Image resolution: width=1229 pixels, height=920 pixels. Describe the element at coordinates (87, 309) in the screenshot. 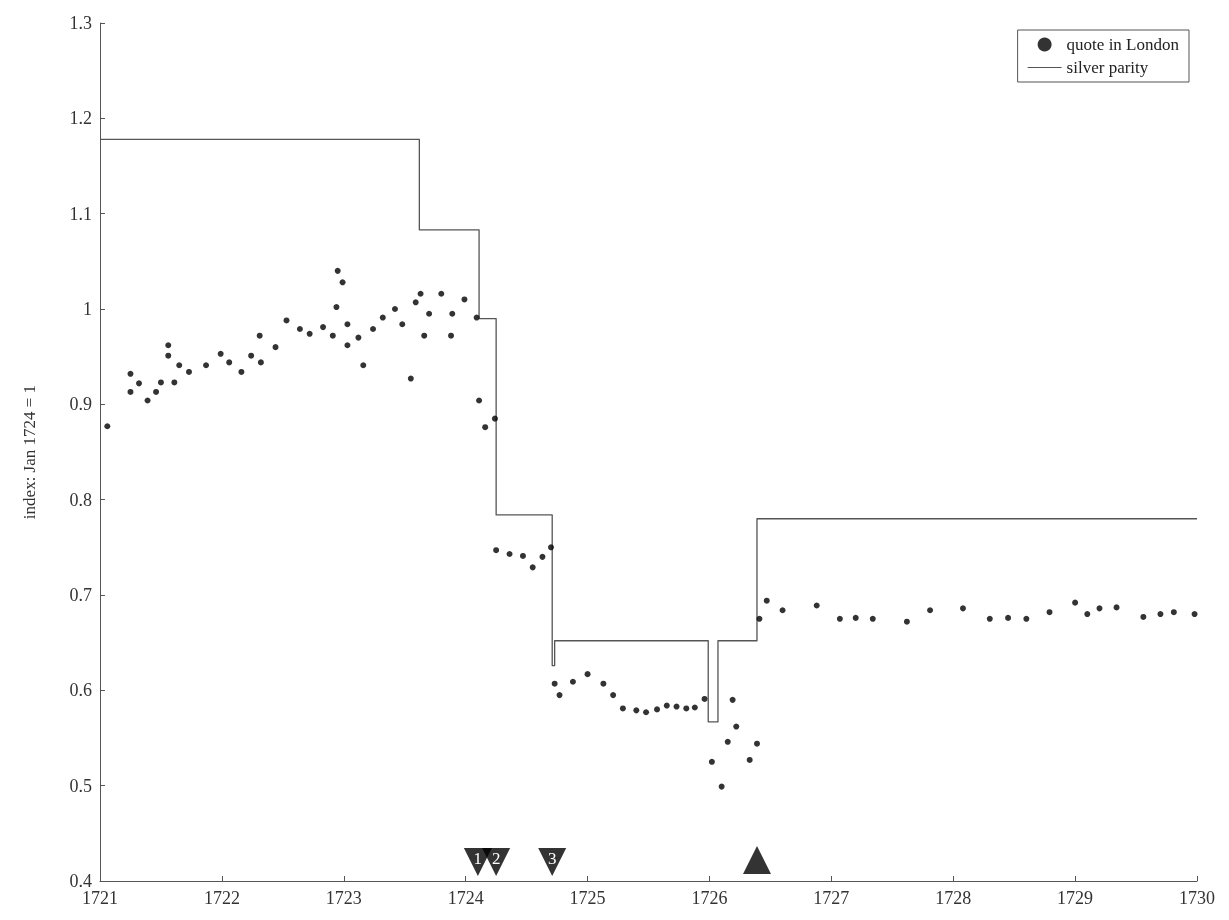

I see `y-tick-label: 1` at that location.